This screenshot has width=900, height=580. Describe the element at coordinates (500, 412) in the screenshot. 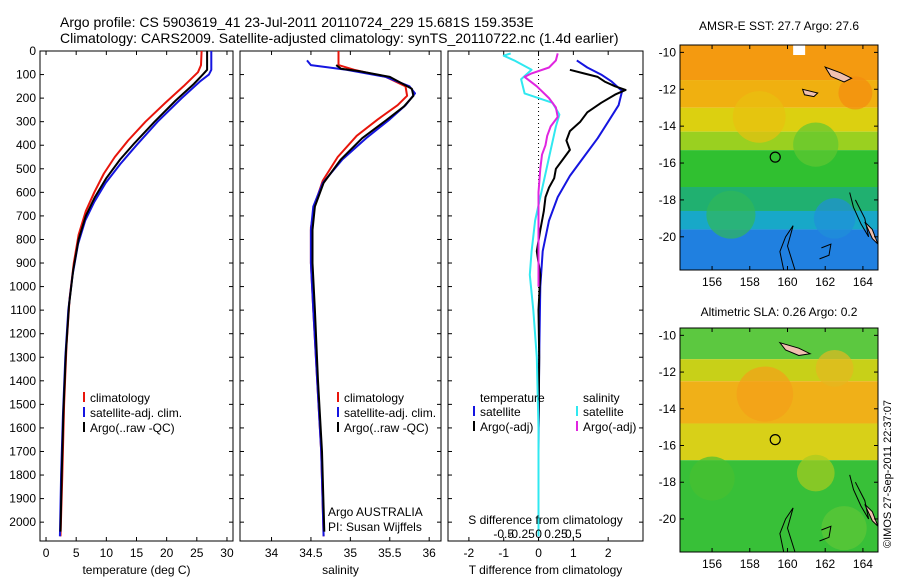

I see `legend-label: satellite` at that location.